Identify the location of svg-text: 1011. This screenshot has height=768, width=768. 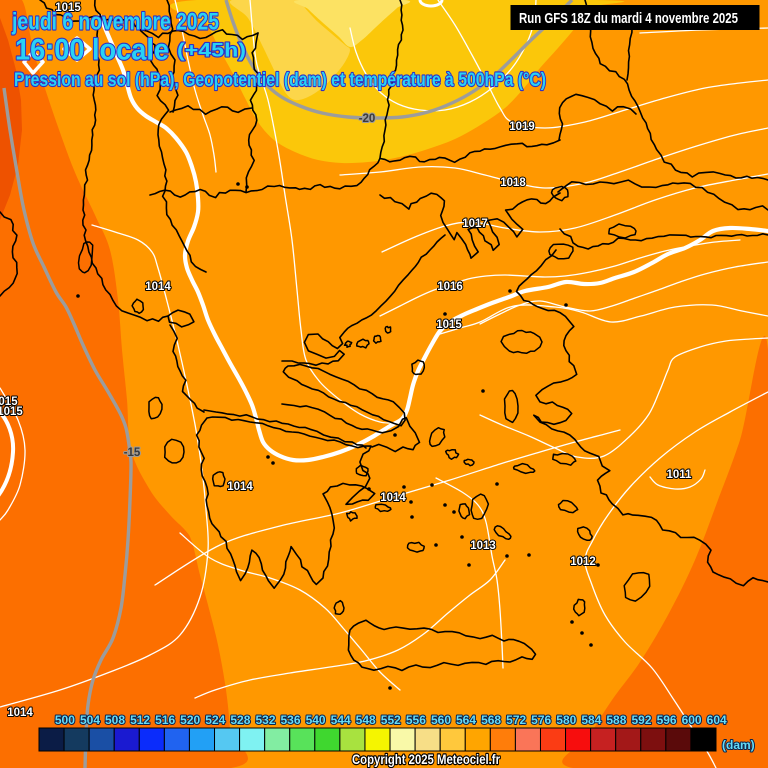
(680, 475).